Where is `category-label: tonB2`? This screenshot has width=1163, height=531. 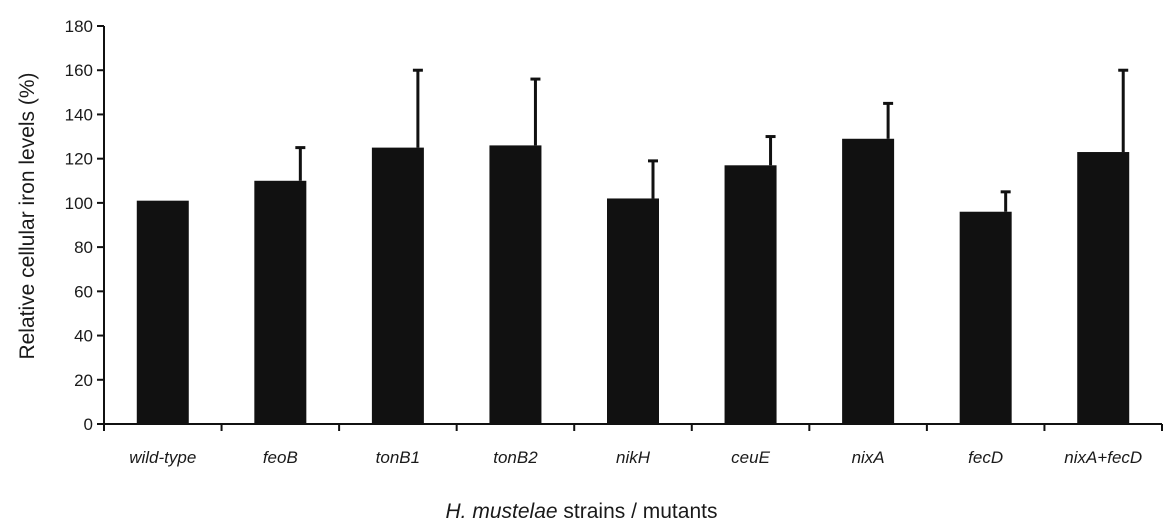
category-label: tonB2 is located at coordinates (515, 457).